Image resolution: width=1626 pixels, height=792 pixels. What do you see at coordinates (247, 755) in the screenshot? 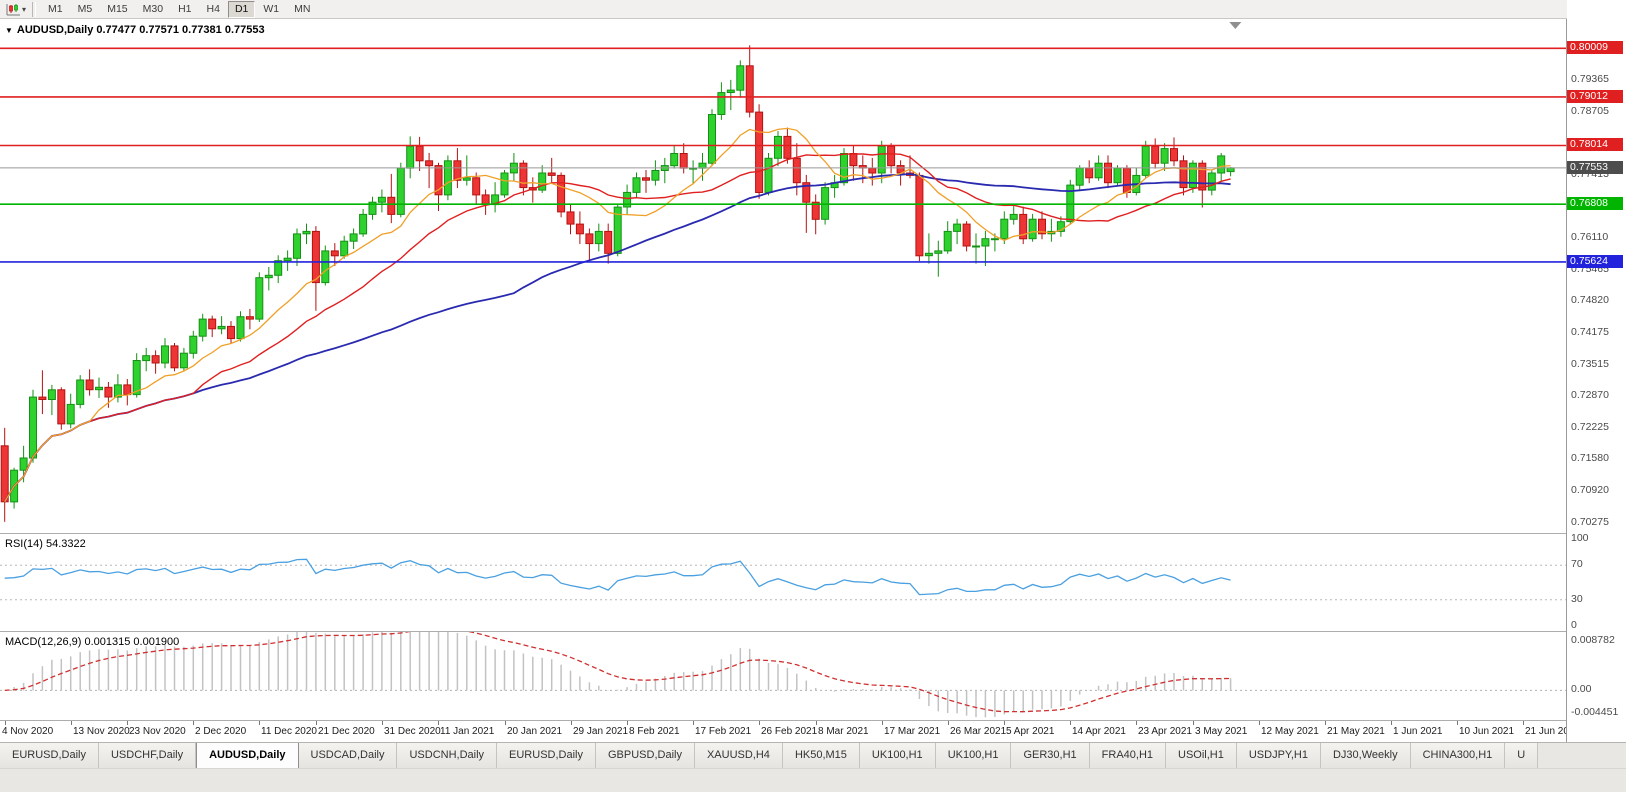
I see `chart-tab-audusd-daily: AUDUSD,Daily` at bounding box center [247, 755].